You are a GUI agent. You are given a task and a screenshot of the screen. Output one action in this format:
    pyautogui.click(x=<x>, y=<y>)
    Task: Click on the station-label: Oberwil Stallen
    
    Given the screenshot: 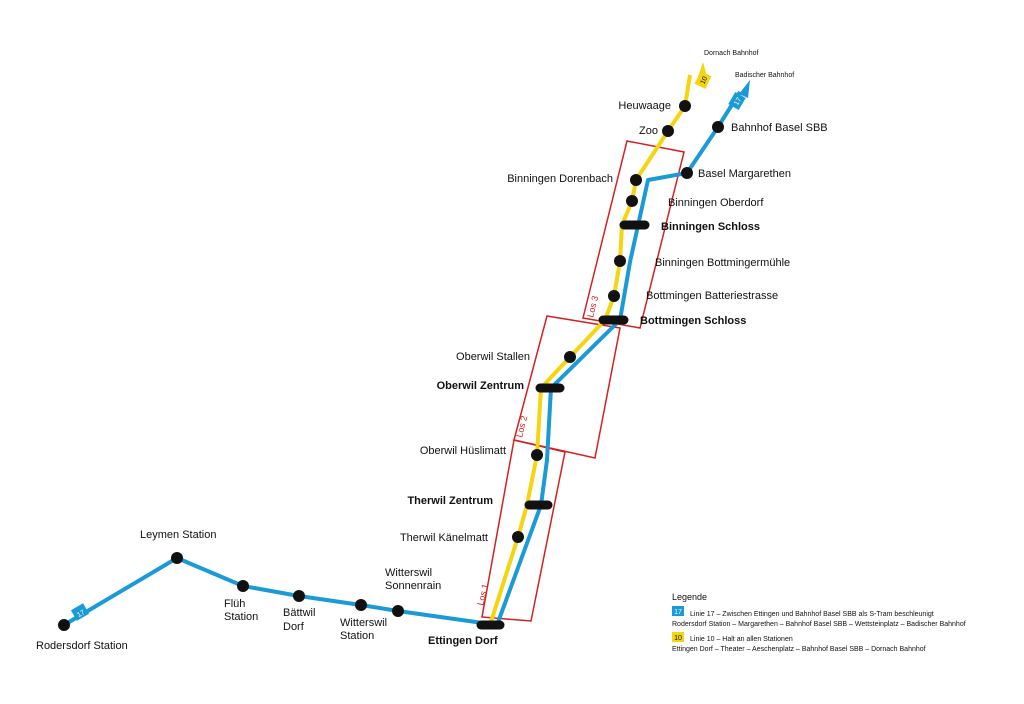 What is the action you would take?
    pyautogui.click(x=493, y=357)
    